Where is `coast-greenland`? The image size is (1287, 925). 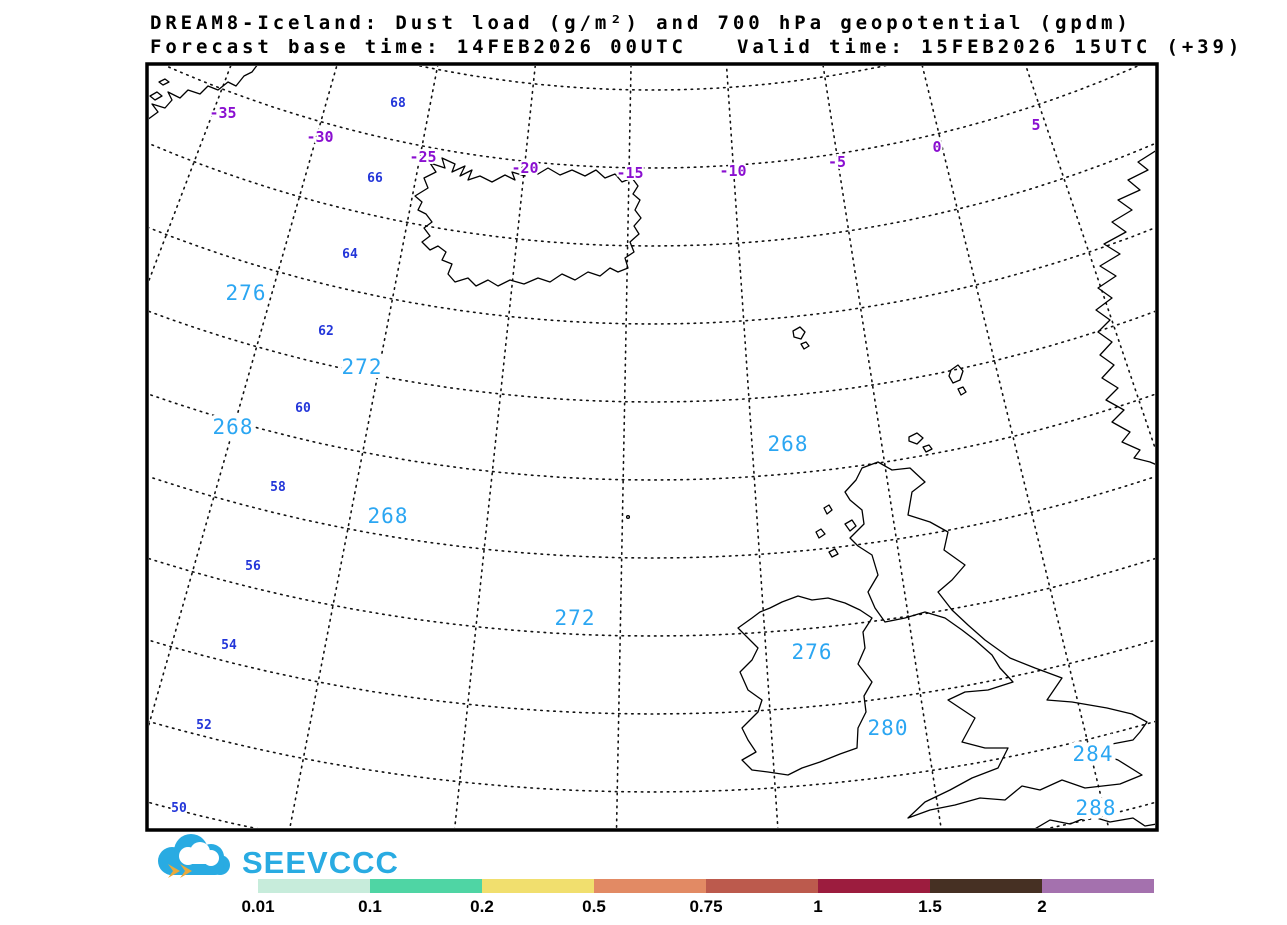
coast-greenland is located at coordinates (203, 93).